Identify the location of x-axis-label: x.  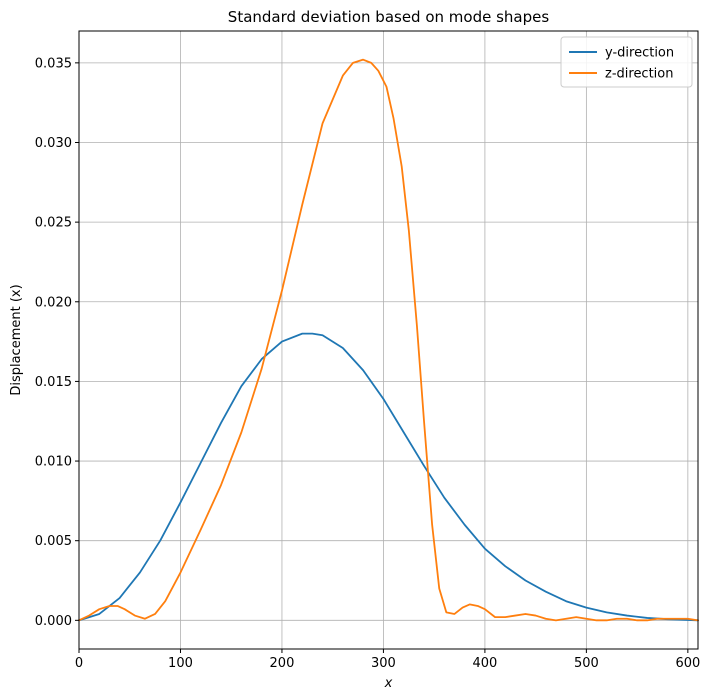
(388, 683).